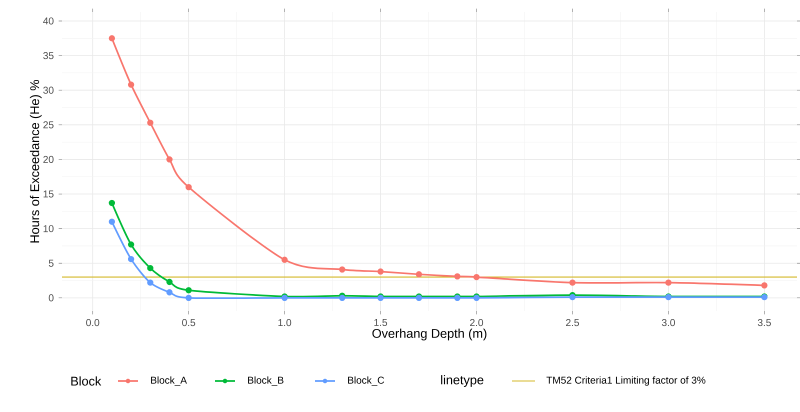 The height and width of the screenshot is (412, 800). Describe the element at coordinates (169, 381) in the screenshot. I see `legend-label: Block_A` at that location.